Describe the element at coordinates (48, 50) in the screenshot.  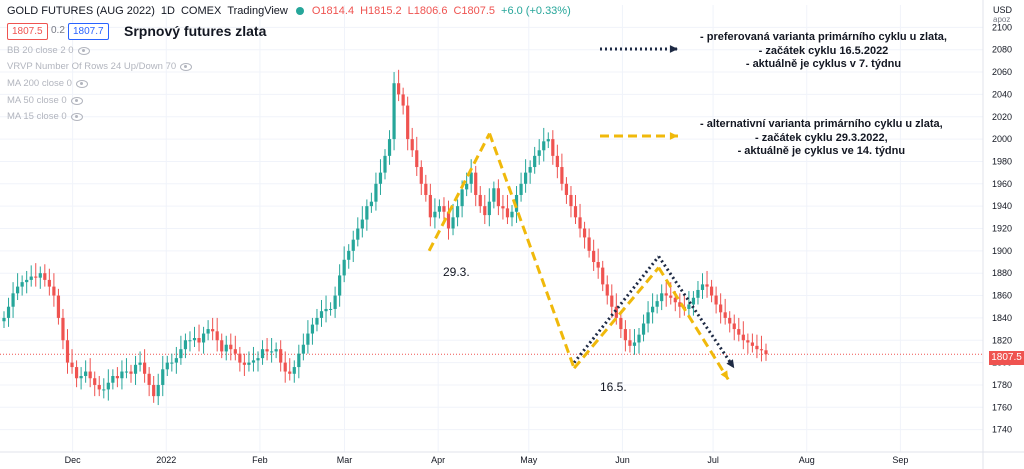
I see `indicator-bb: BB 20 close 2 0` at that location.